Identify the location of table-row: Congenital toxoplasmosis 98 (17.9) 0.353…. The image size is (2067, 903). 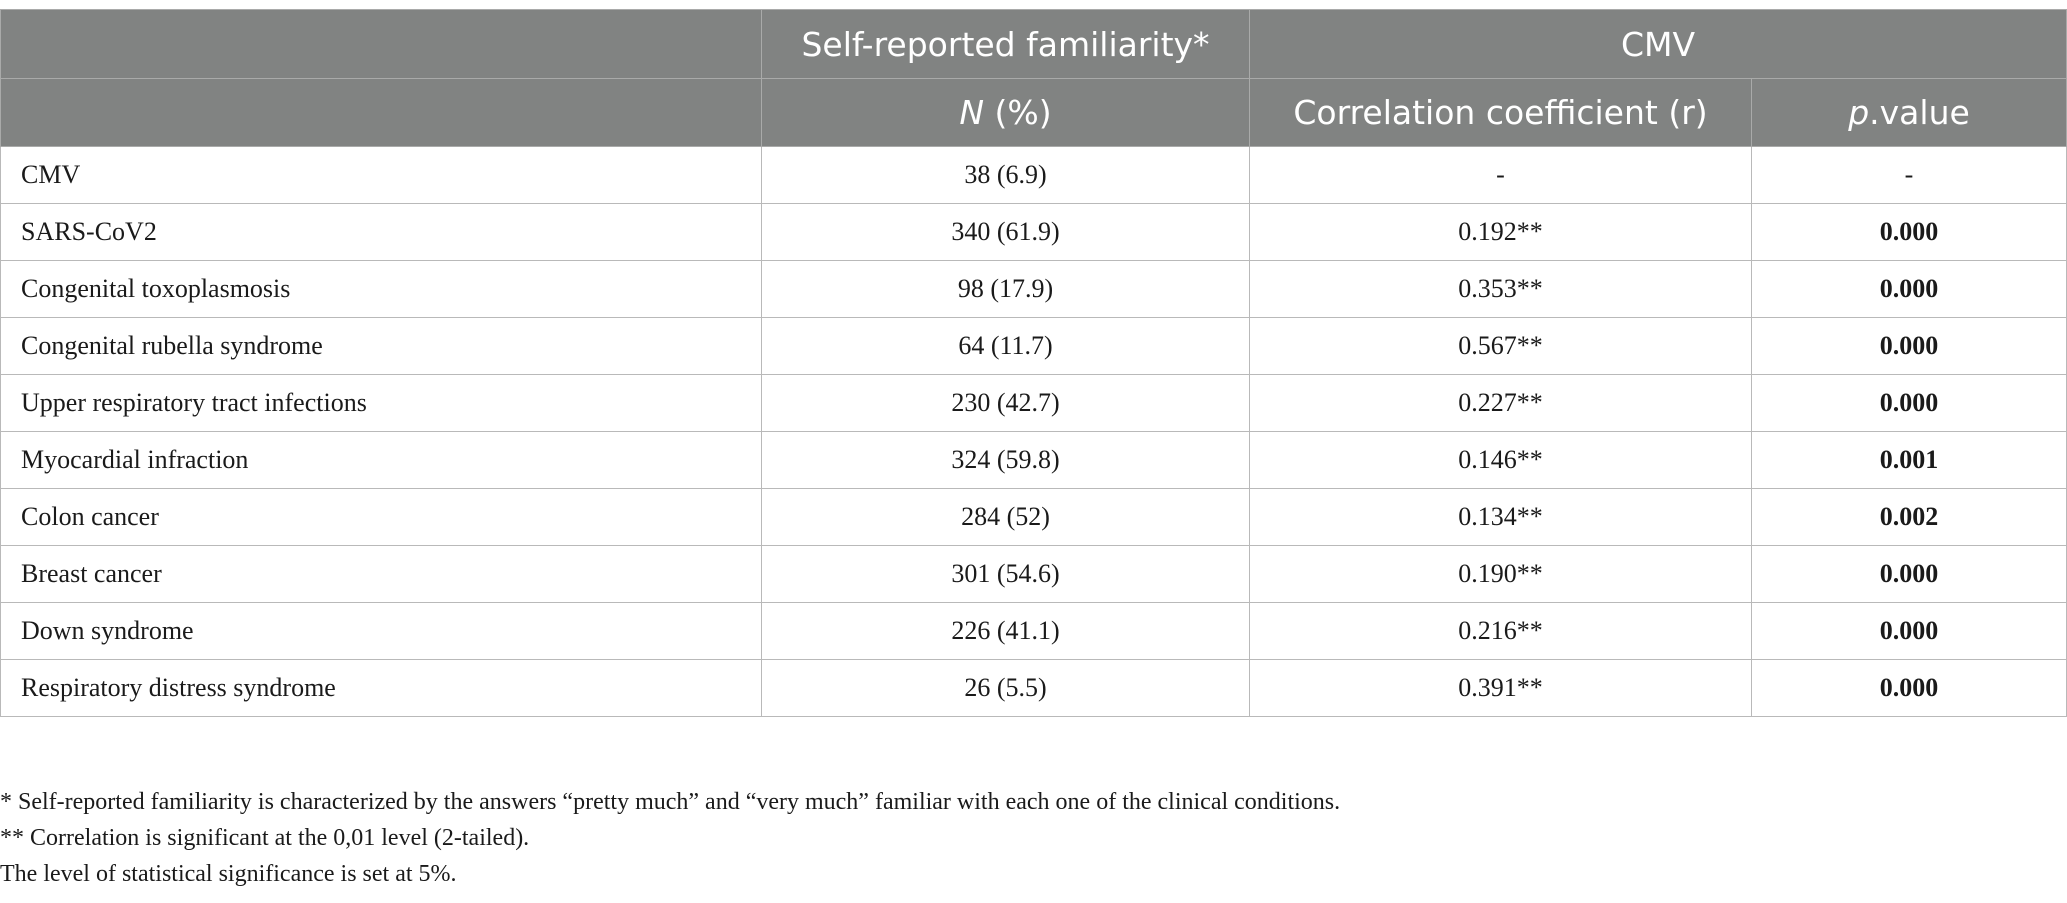
(1033, 289).